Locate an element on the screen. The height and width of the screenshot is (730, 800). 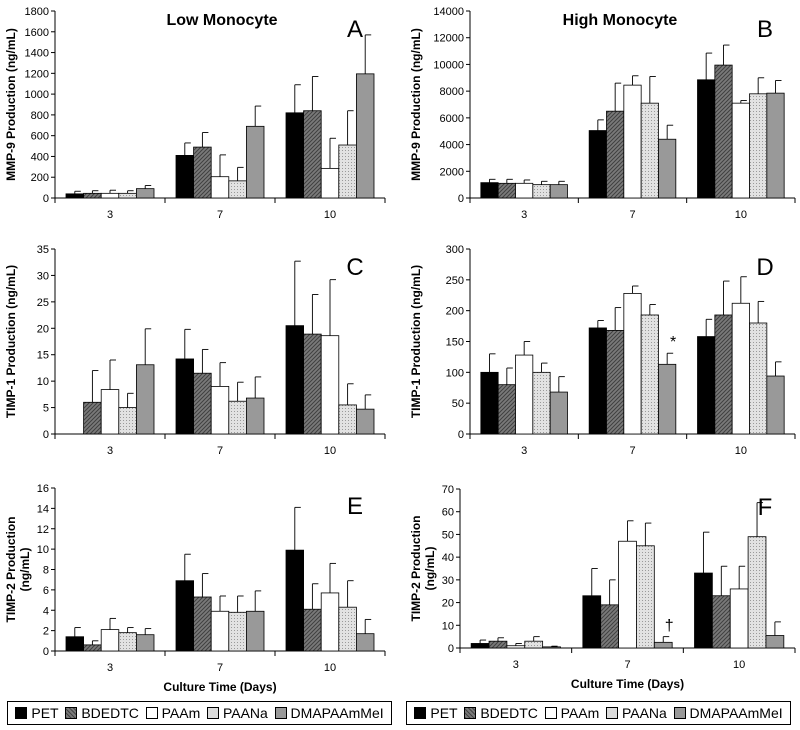
y-tick-label: 1000 is located at coordinates (37, 95).